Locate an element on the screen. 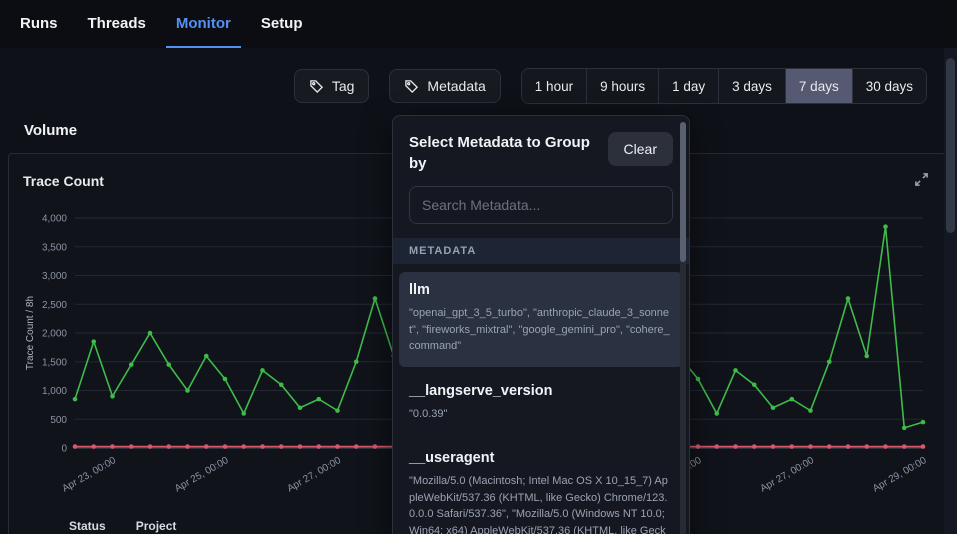 This screenshot has width=957, height=534. svg-text: 0 is located at coordinates (64, 449).